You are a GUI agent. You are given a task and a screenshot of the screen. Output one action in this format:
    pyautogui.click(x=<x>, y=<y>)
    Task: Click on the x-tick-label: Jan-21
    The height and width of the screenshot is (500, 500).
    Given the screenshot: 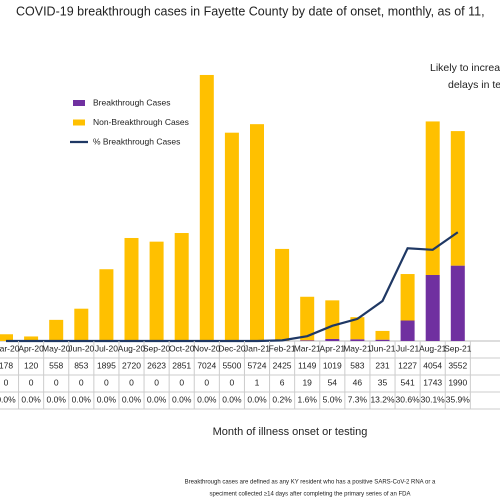 What is the action you would take?
    pyautogui.click(x=257, y=348)
    